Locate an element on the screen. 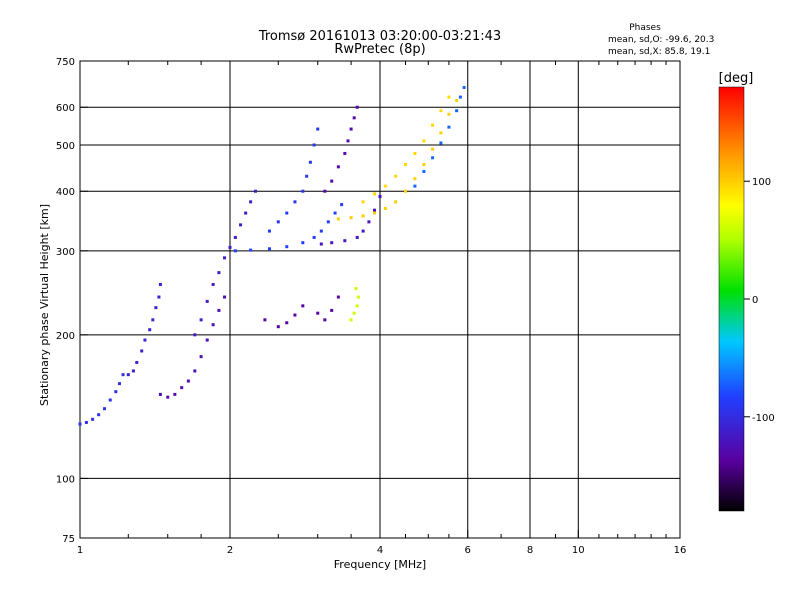 This screenshot has width=800, height=600. x-tick-label: 4 is located at coordinates (380, 550).